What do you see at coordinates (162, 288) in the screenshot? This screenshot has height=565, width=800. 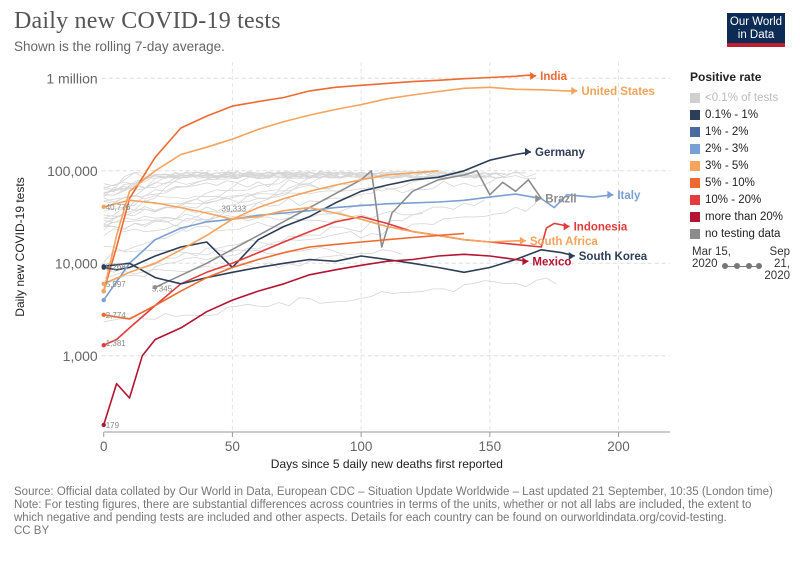 I see `start-value-label: 5,345` at bounding box center [162, 288].